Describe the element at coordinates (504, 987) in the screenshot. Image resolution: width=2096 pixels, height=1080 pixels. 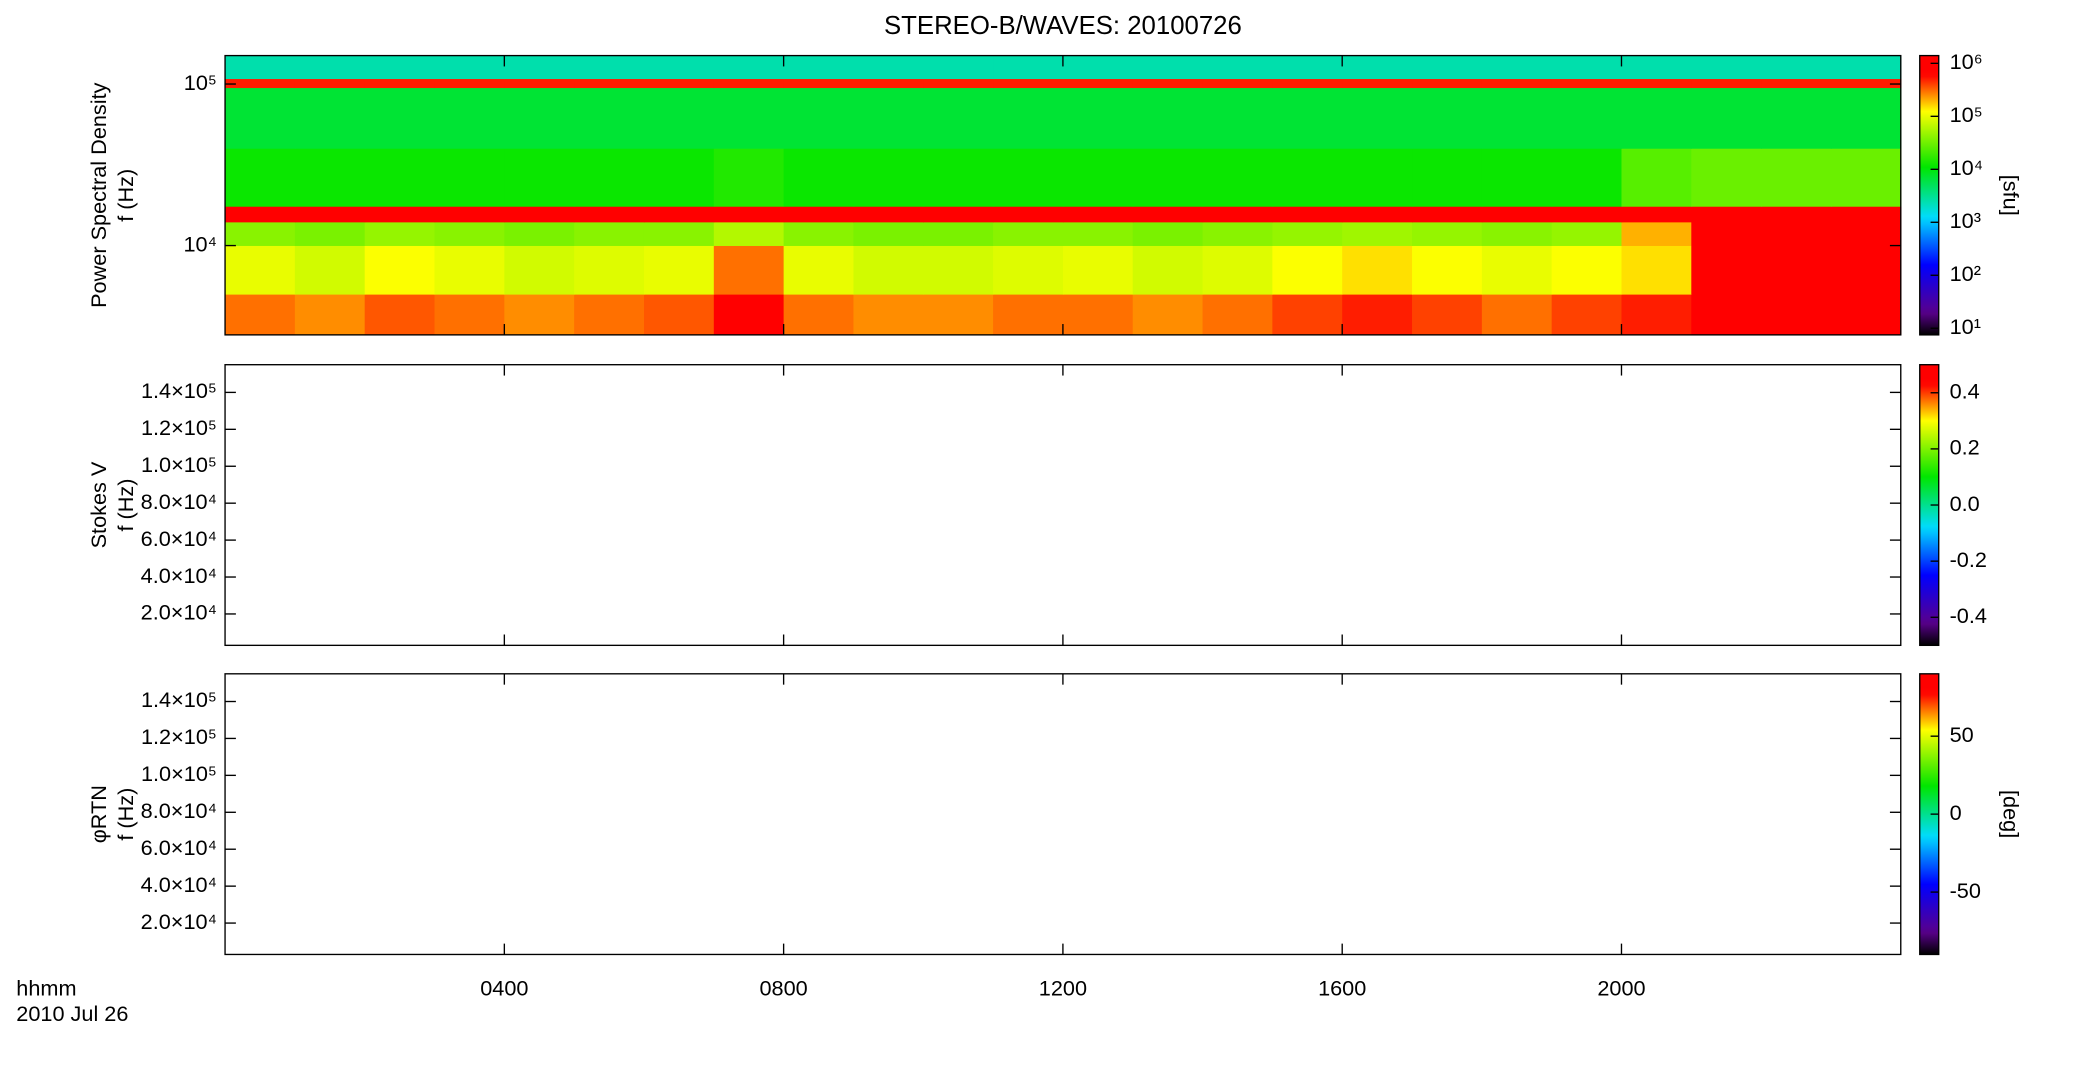
I see `x-tick-label: 0400` at that location.